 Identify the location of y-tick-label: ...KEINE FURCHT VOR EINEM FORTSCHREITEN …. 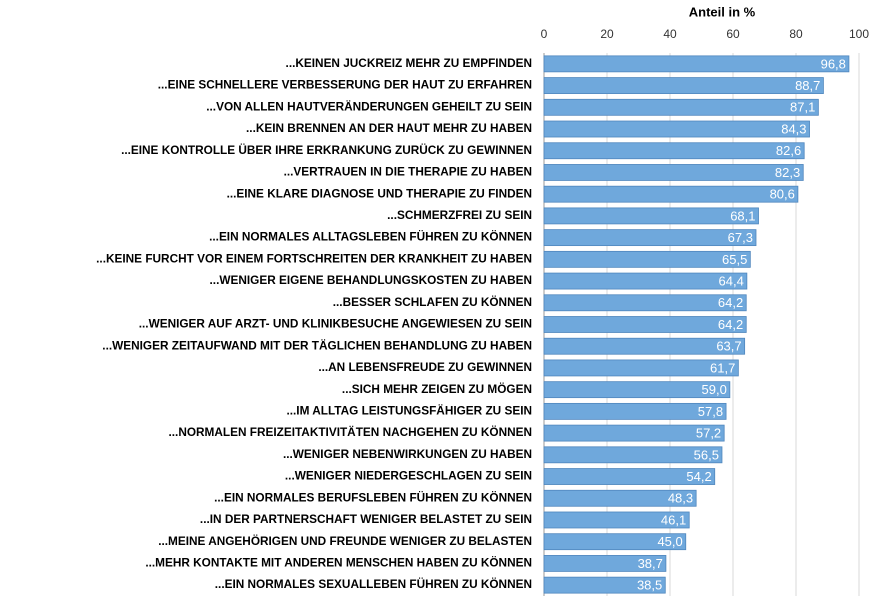
(314, 258).